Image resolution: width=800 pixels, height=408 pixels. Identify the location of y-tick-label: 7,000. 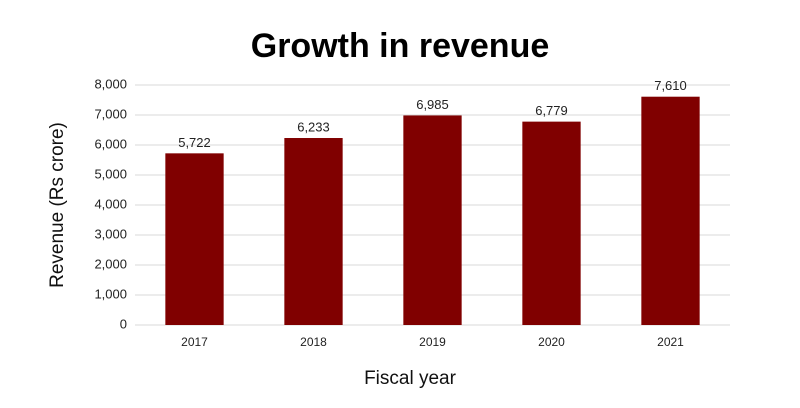
(110, 113).